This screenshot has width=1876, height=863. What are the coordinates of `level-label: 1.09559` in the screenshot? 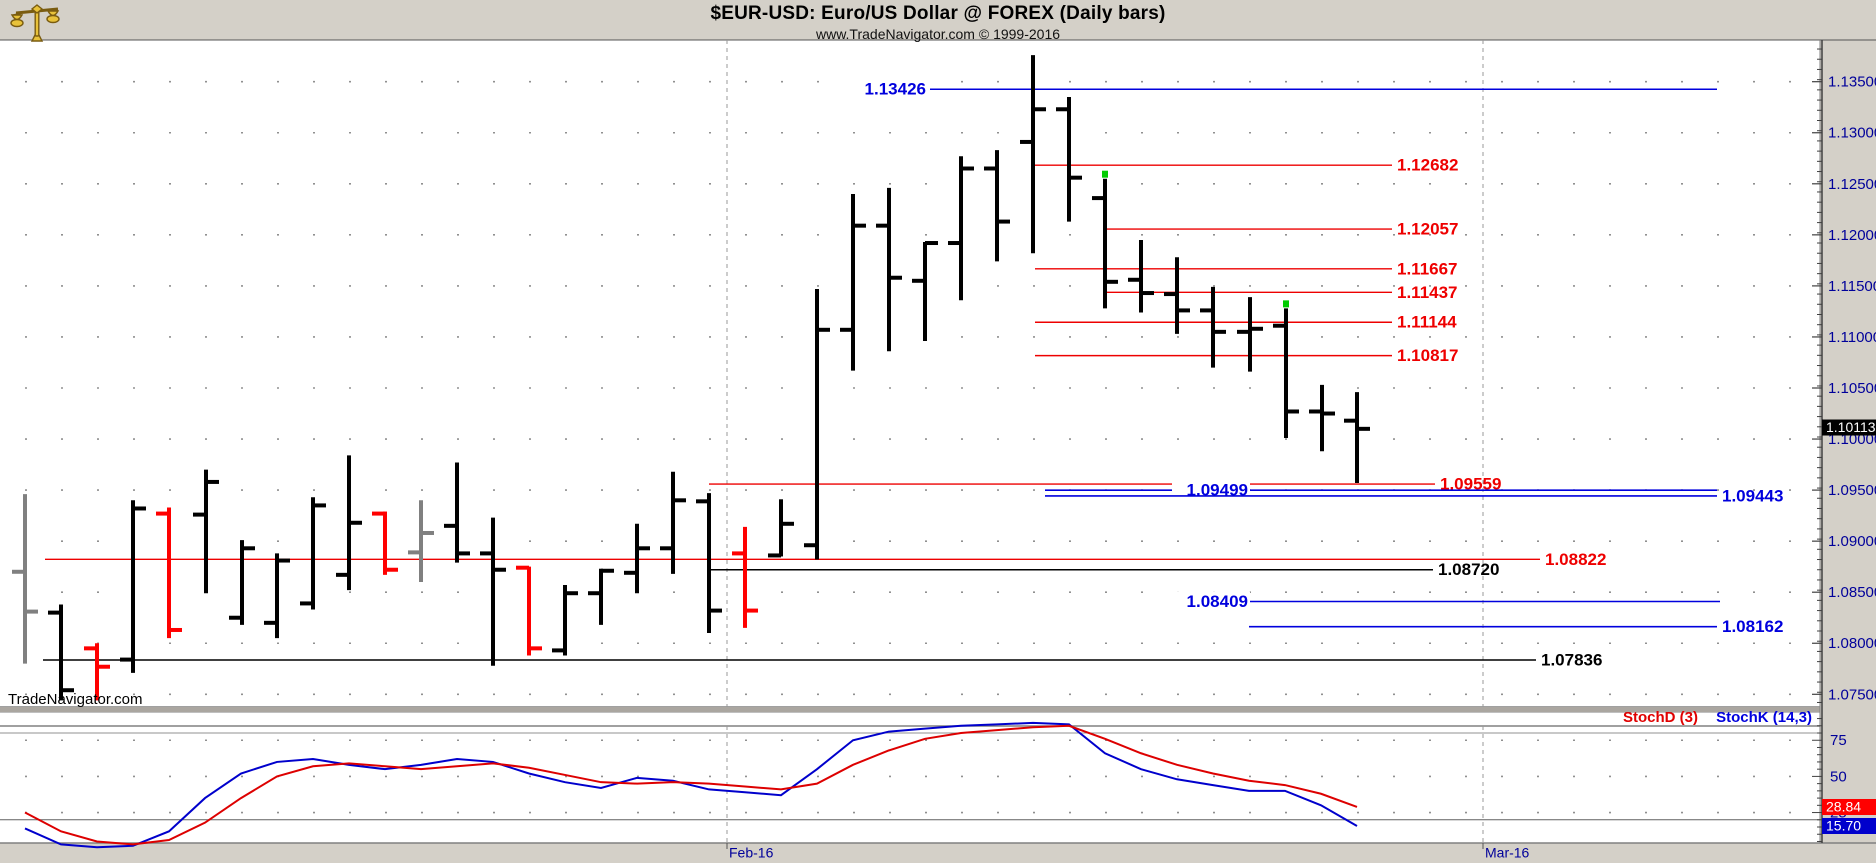 It's located at (1470, 484).